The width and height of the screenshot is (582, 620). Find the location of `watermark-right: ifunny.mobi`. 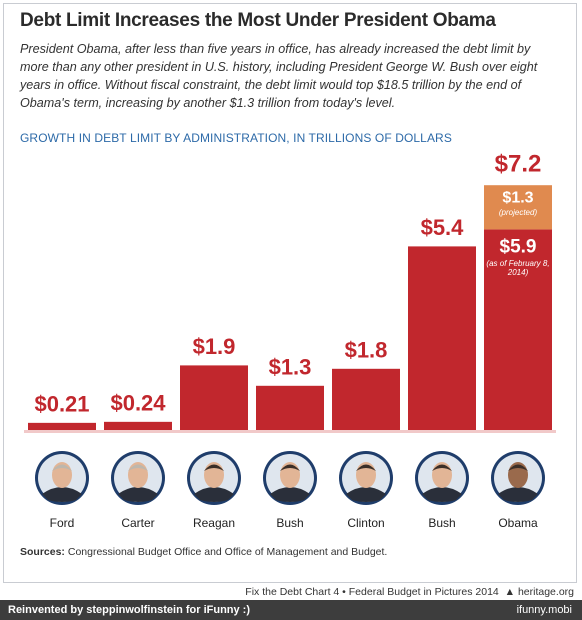

watermark-right: ifunny.mobi is located at coordinates (544, 610).